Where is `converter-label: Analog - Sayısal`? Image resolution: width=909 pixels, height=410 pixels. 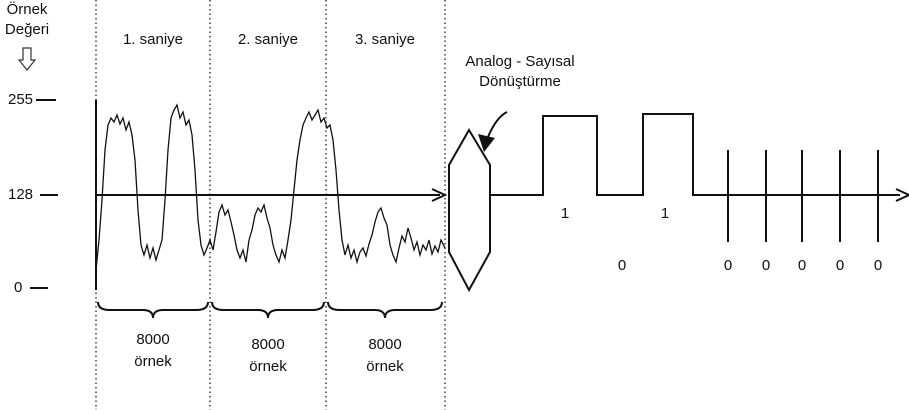
converter-label: Analog - Sayısal is located at coordinates (519, 61).